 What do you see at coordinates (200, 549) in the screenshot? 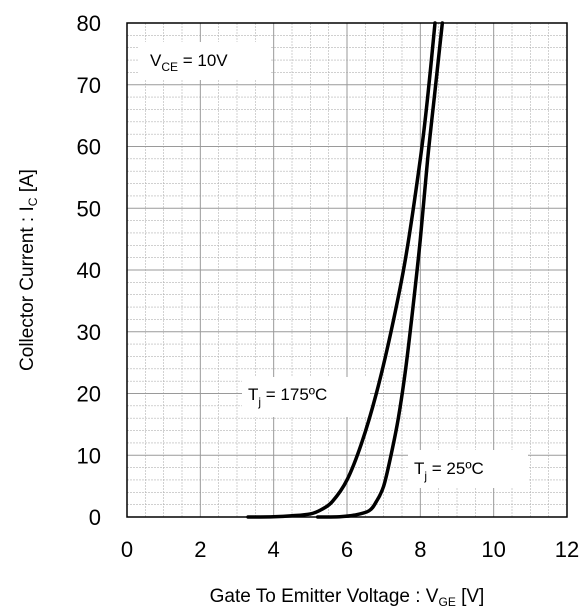
I see `x-tick-label: 2` at bounding box center [200, 549].